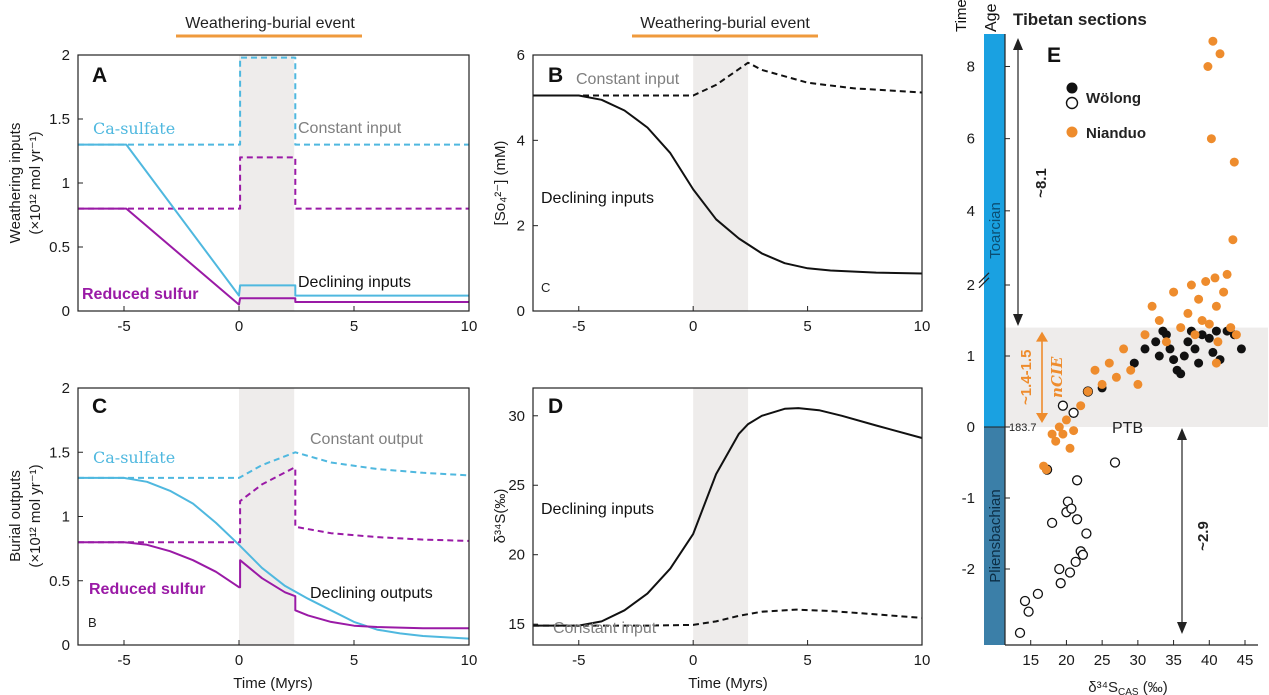 This screenshot has width=1269, height=695. I want to click on xtick-label-b-1: 0, so click(693, 326).